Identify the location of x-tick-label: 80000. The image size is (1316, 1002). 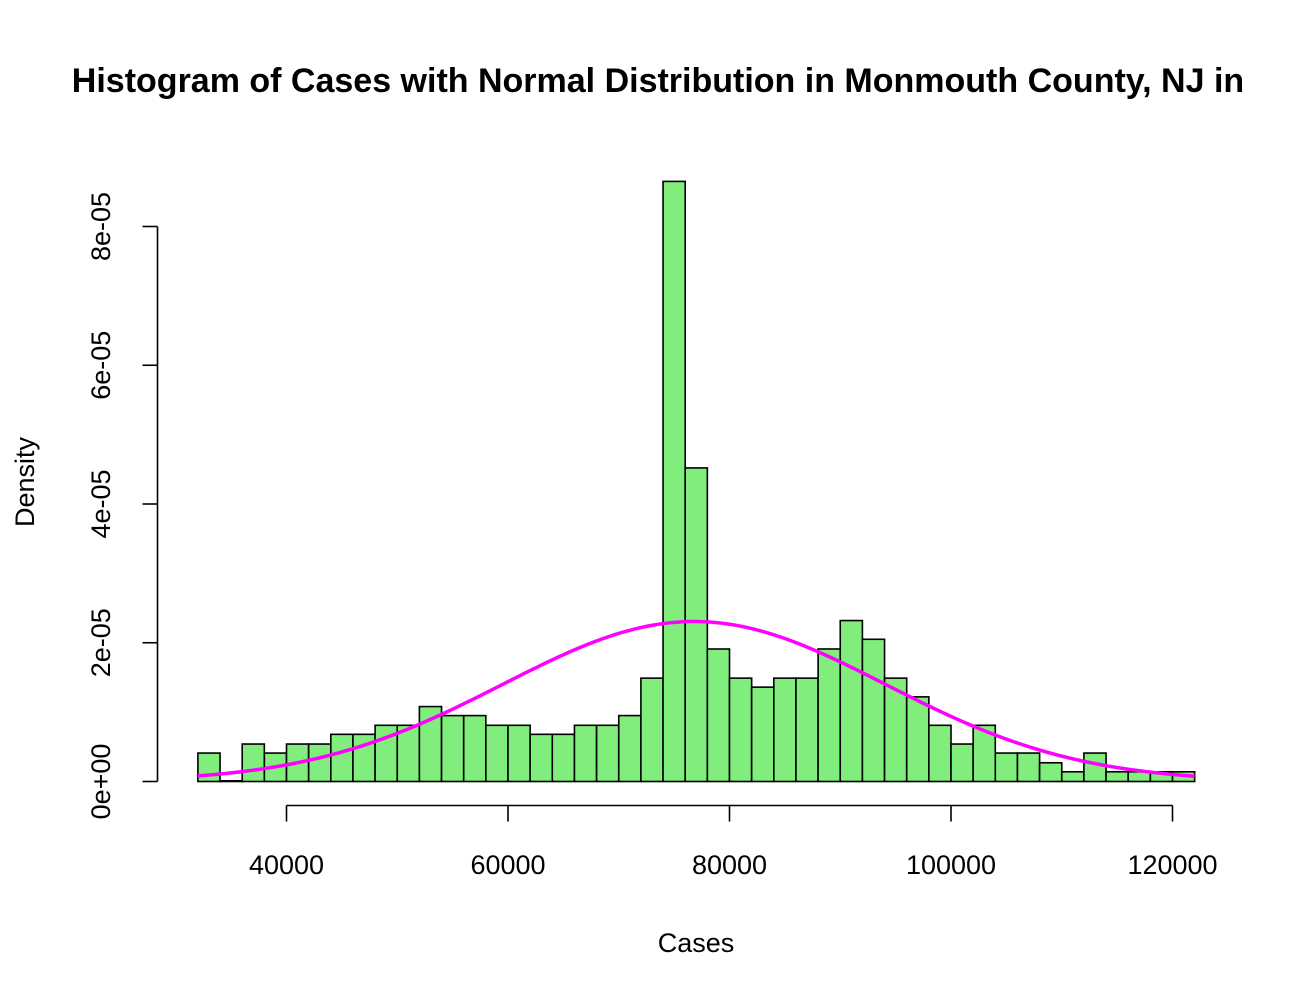
(729, 865).